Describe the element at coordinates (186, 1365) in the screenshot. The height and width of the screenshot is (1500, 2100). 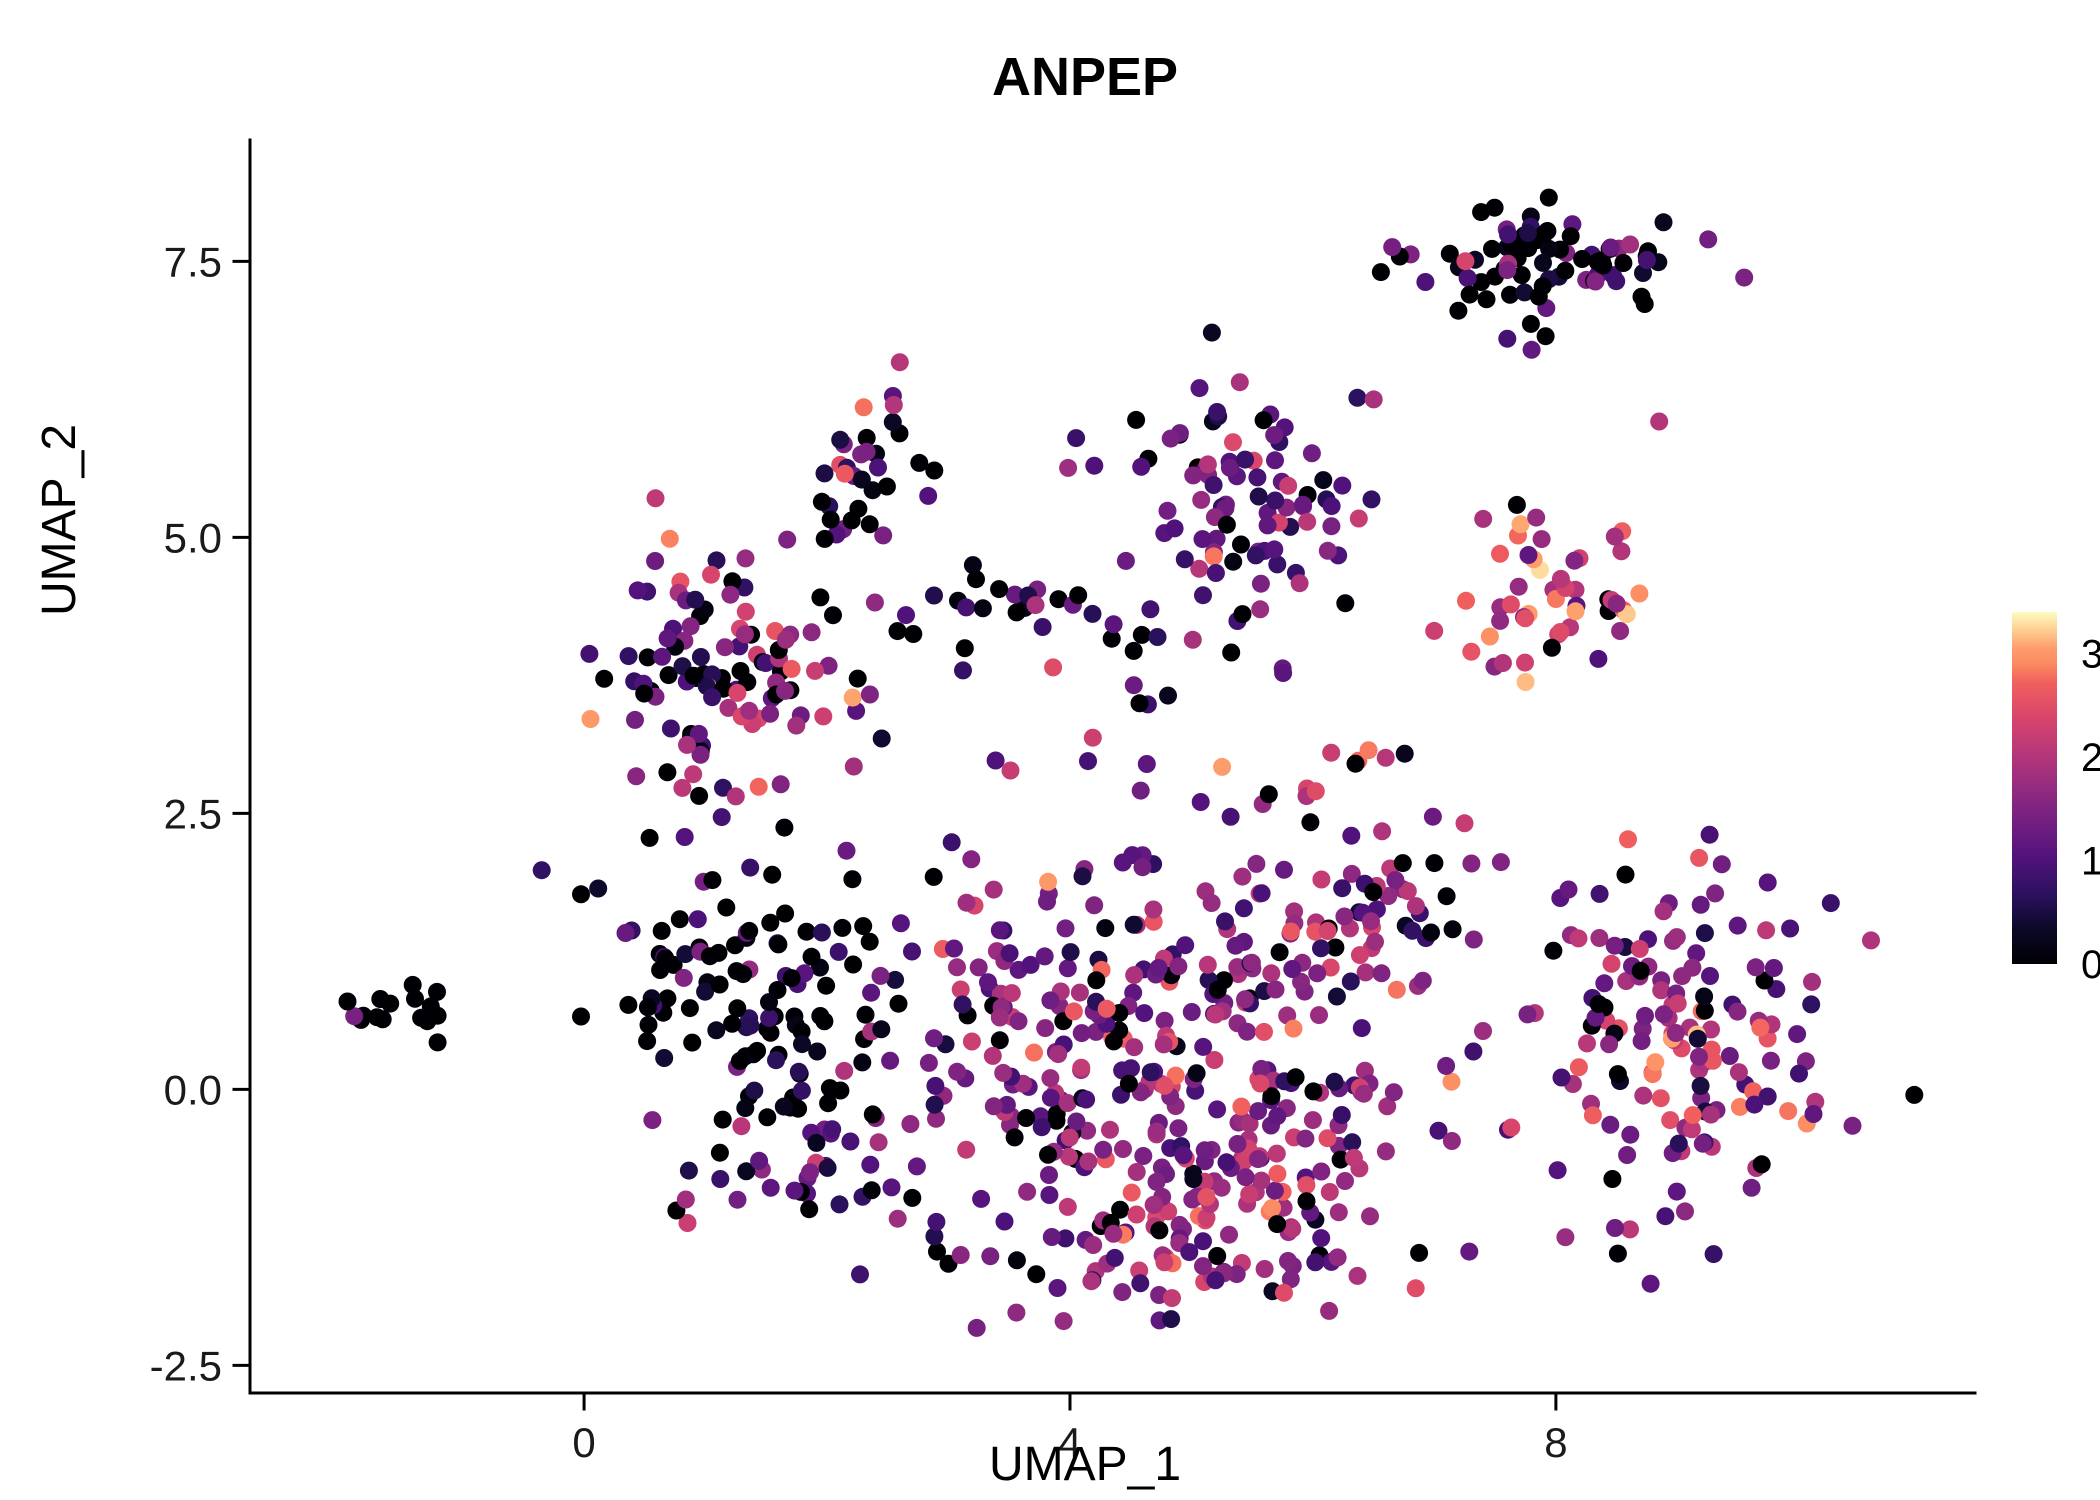
I see `y-tick-label: -2.5` at that location.